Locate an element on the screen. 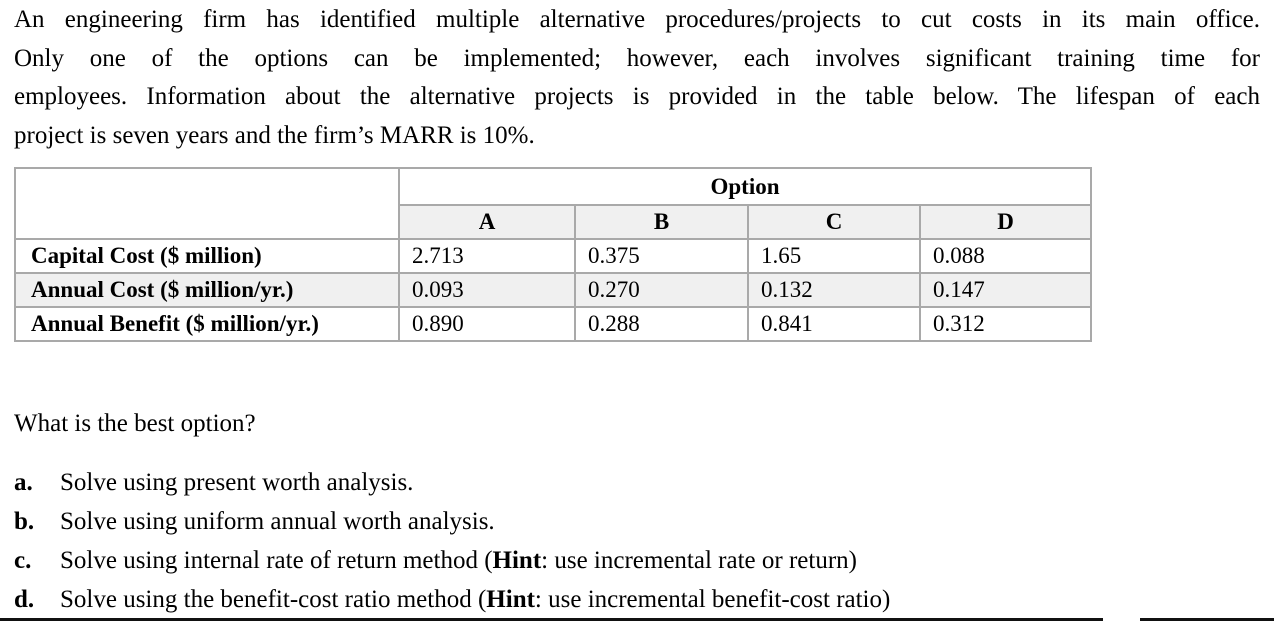 The height and width of the screenshot is (627, 1274). col-header-b: B is located at coordinates (661, 222).